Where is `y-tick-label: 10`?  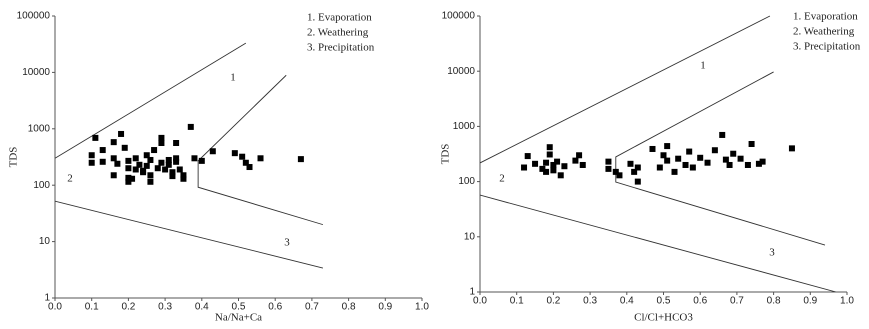 y-tick-label: 10 is located at coordinates (470, 236).